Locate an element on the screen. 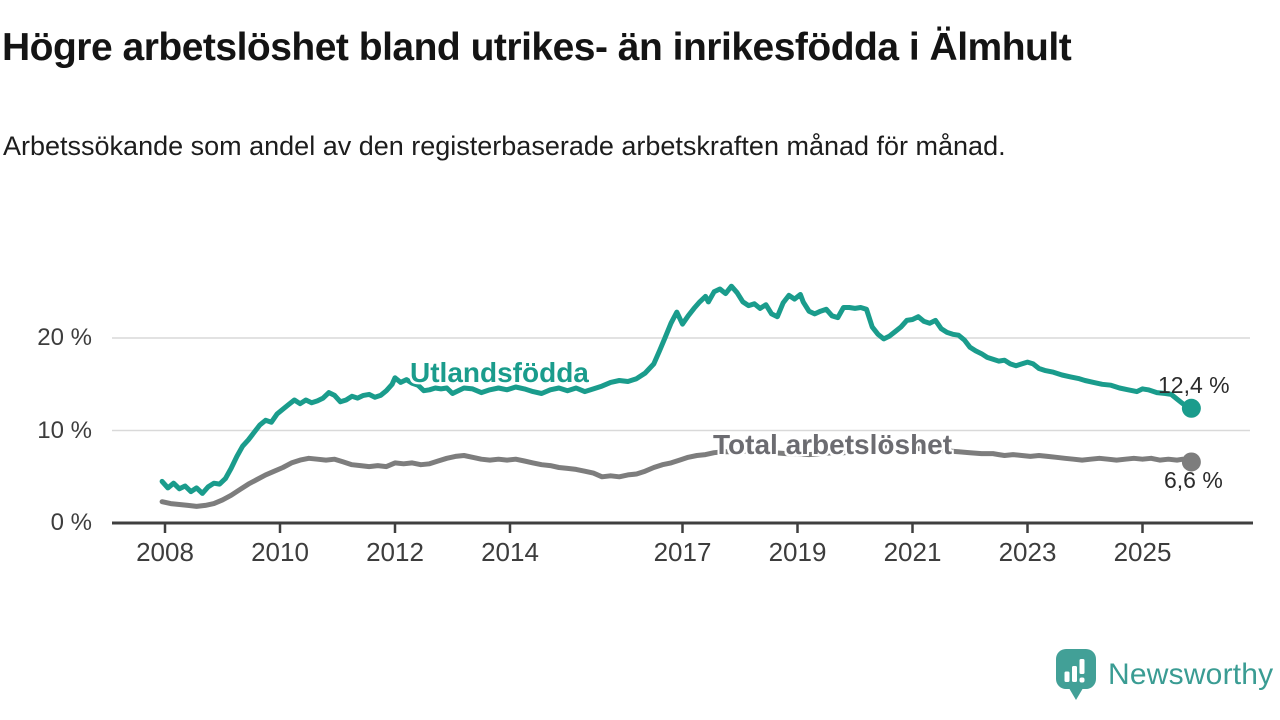  x-tick-label-2021: 2021 is located at coordinates (912, 552).